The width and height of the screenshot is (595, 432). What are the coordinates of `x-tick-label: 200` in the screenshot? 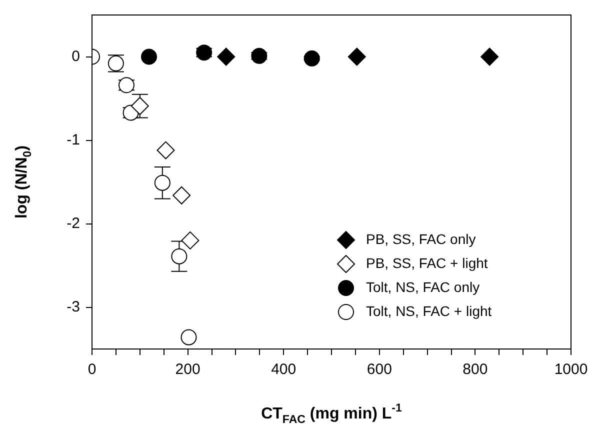 It's located at (187, 369).